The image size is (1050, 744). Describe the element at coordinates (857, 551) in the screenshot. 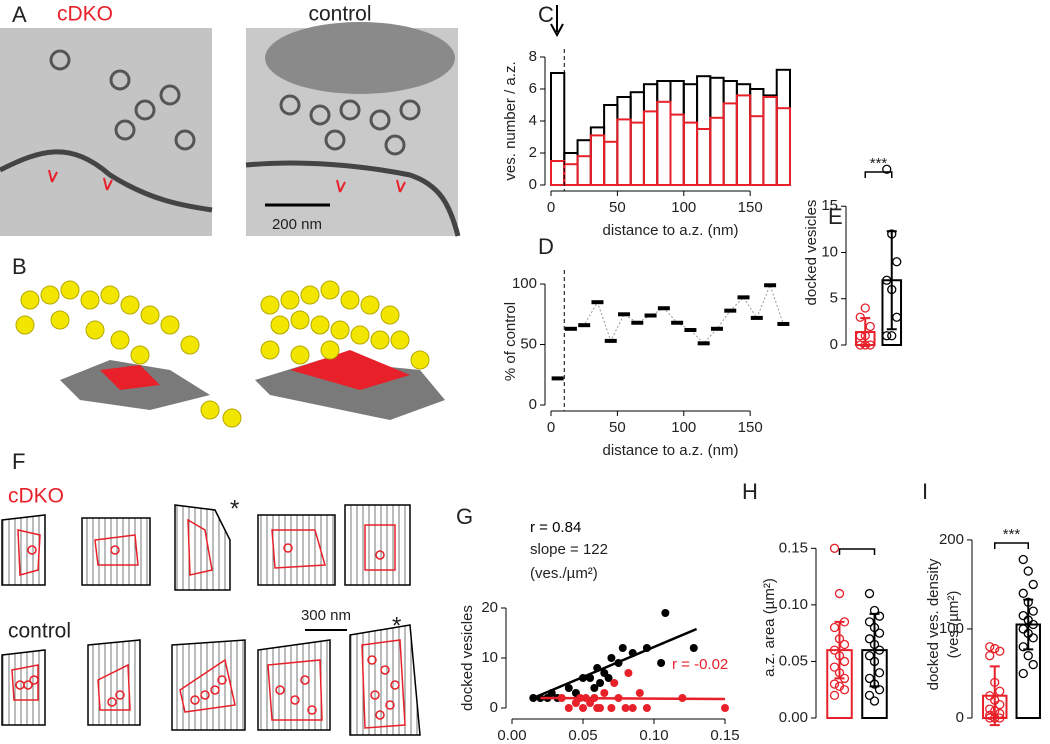

I see `significance-bracket` at that location.